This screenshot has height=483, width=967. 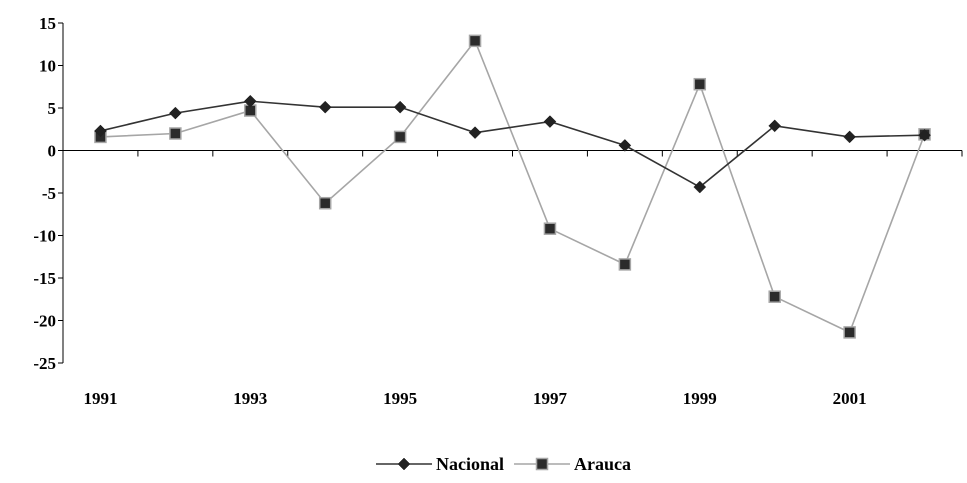 I want to click on x-tick-label: 2001, so click(x=850, y=398).